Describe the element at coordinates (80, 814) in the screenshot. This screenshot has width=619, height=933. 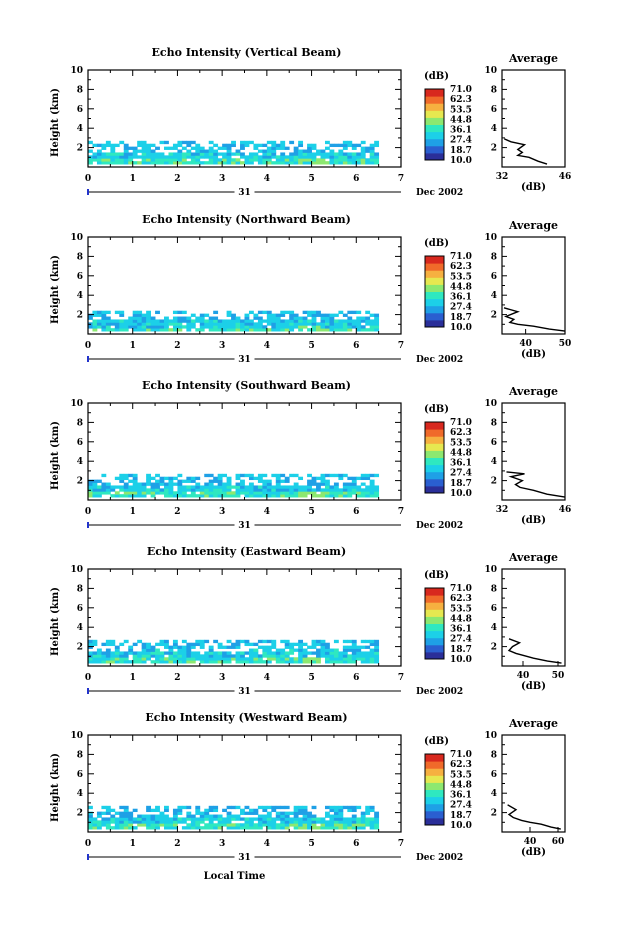
I see `y-tick-label: 2` at that location.